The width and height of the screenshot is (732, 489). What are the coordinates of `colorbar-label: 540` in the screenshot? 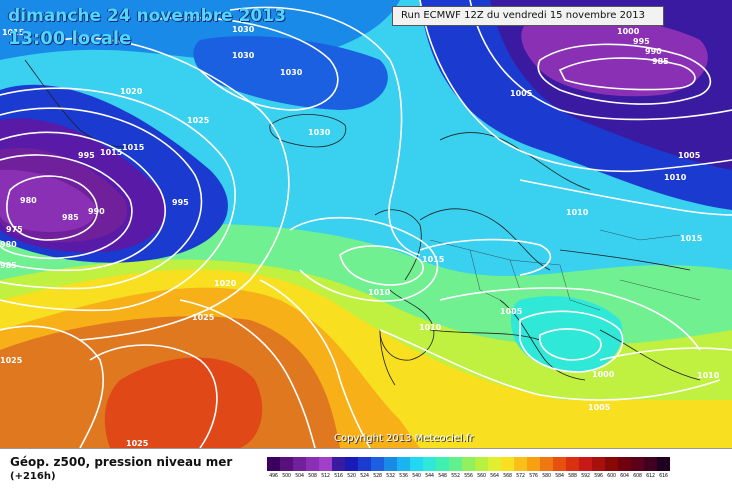 It's located at (416, 476).